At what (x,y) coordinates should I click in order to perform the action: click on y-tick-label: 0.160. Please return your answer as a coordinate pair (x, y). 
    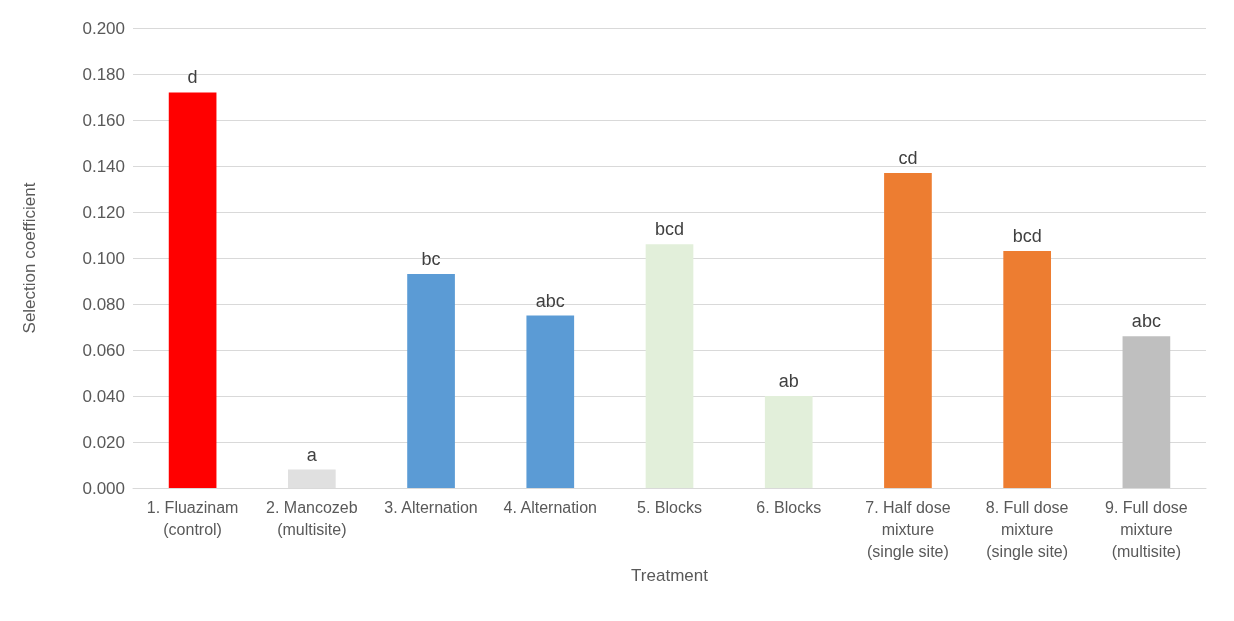
    Looking at the image, I should click on (103, 120).